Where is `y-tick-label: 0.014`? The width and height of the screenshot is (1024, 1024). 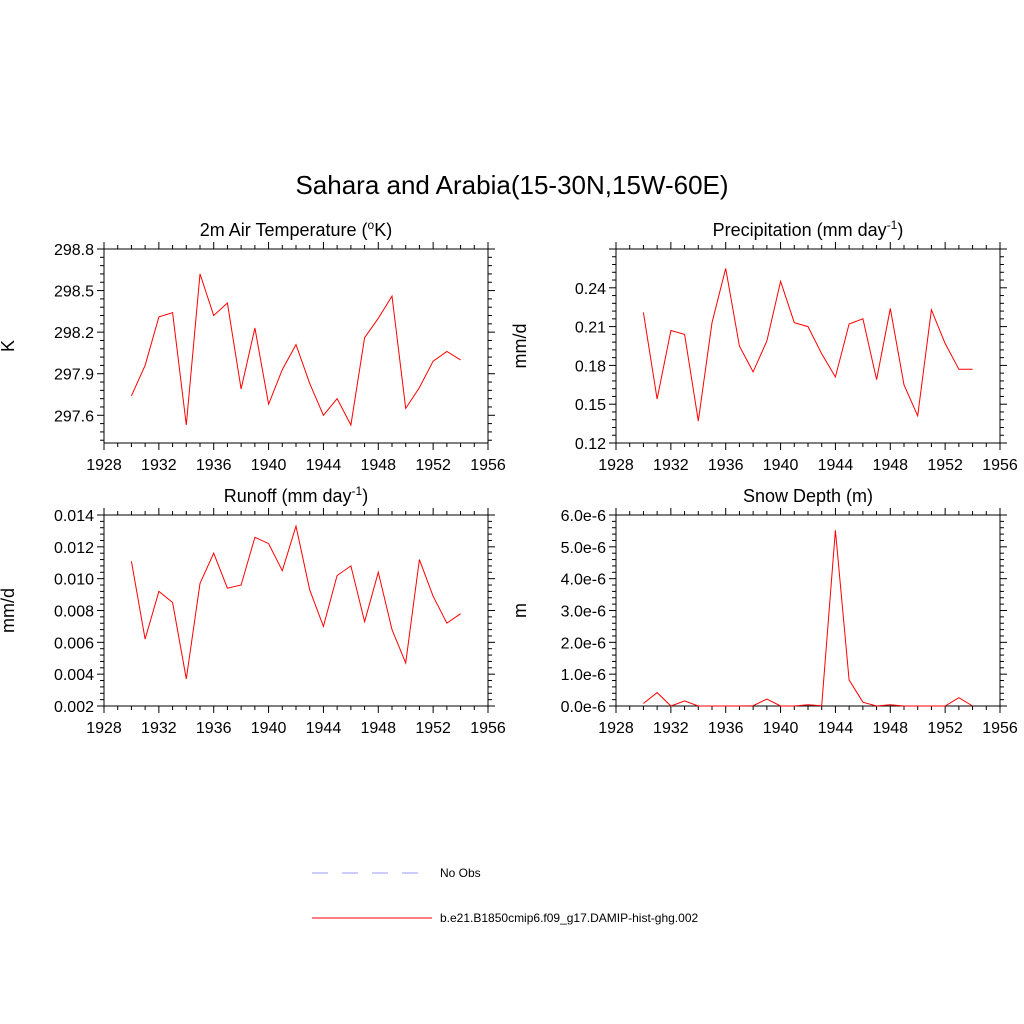 y-tick-label: 0.014 is located at coordinates (74, 516).